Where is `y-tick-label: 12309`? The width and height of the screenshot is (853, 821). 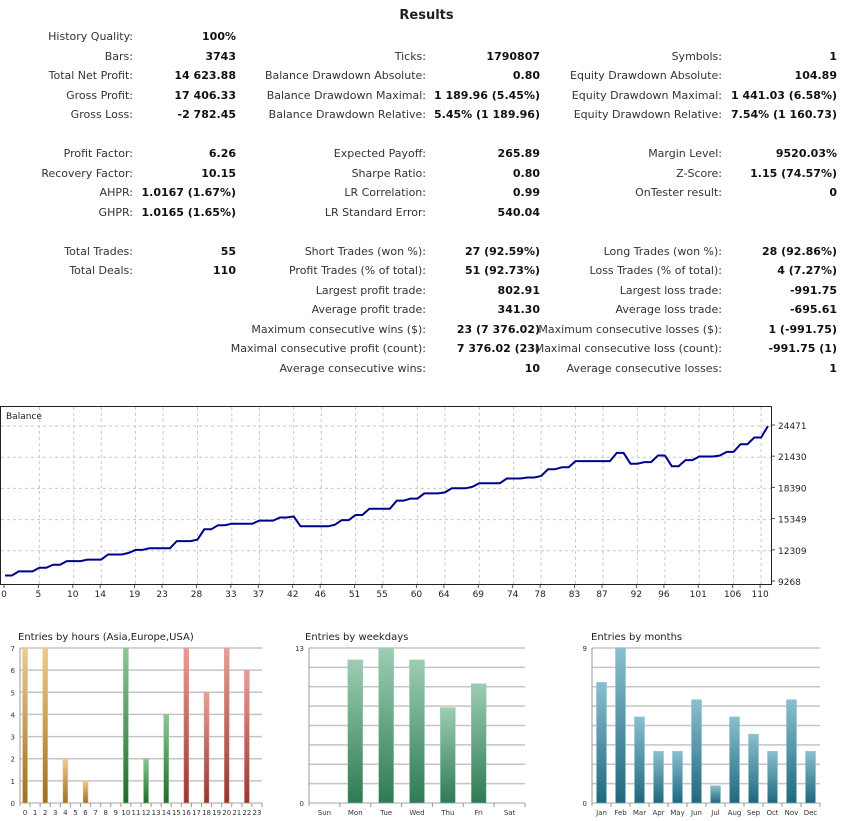 y-tick-label: 12309 is located at coordinates (792, 552).